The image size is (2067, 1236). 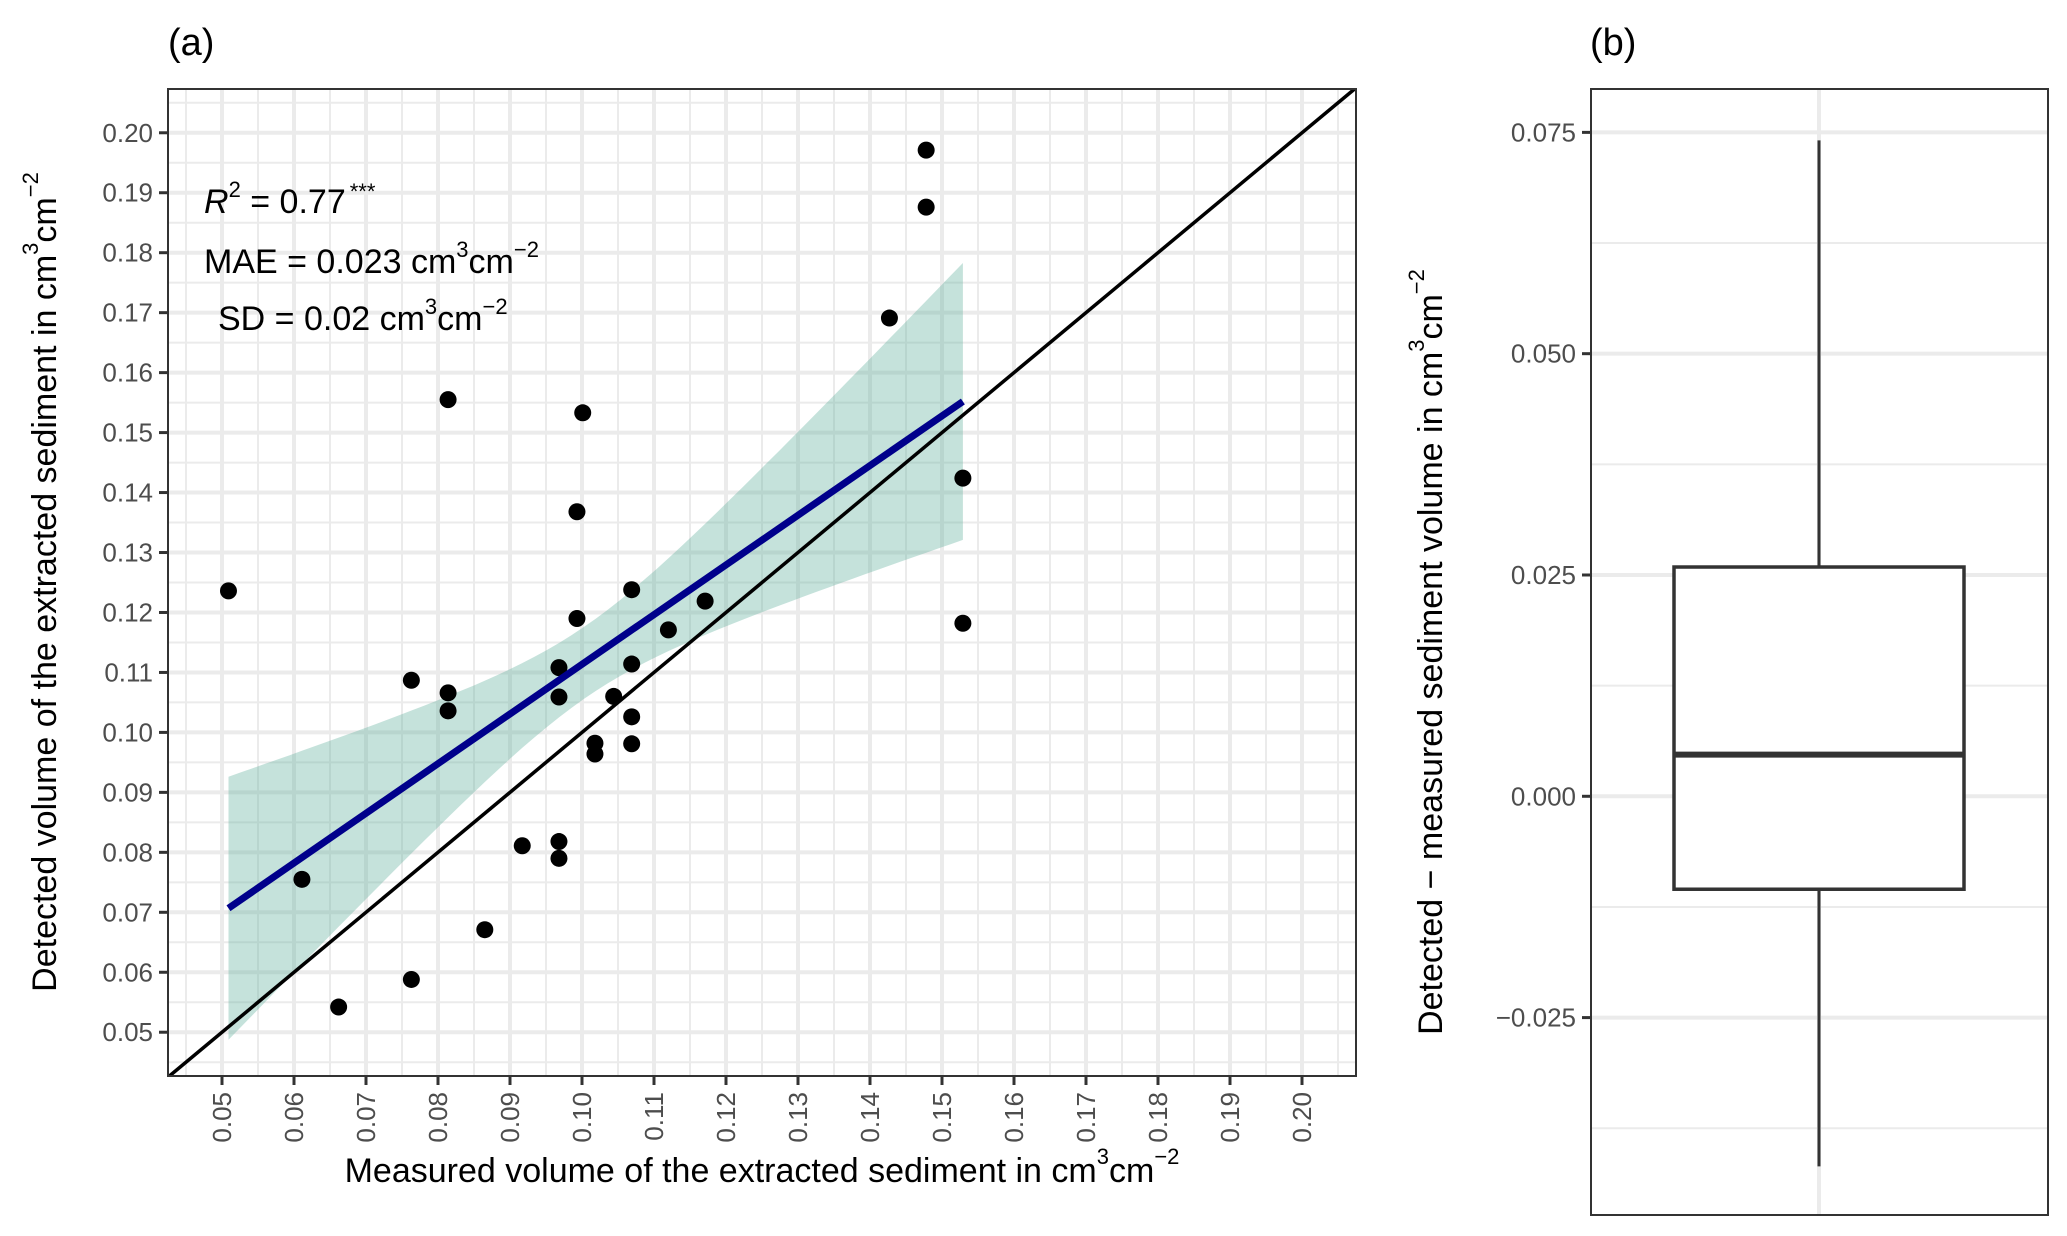 What do you see at coordinates (1014, 1117) in the screenshot?
I see `x-tick-label: 0.16` at bounding box center [1014, 1117].